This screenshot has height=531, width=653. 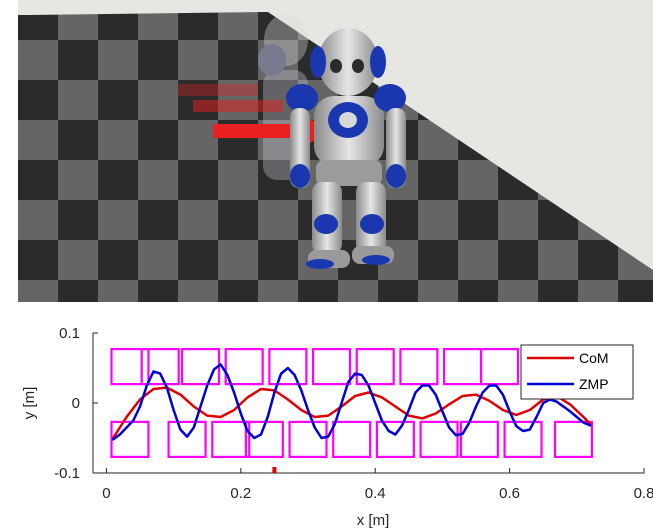 I want to click on x-tick-label-1: 0.2, so click(x=240, y=493).